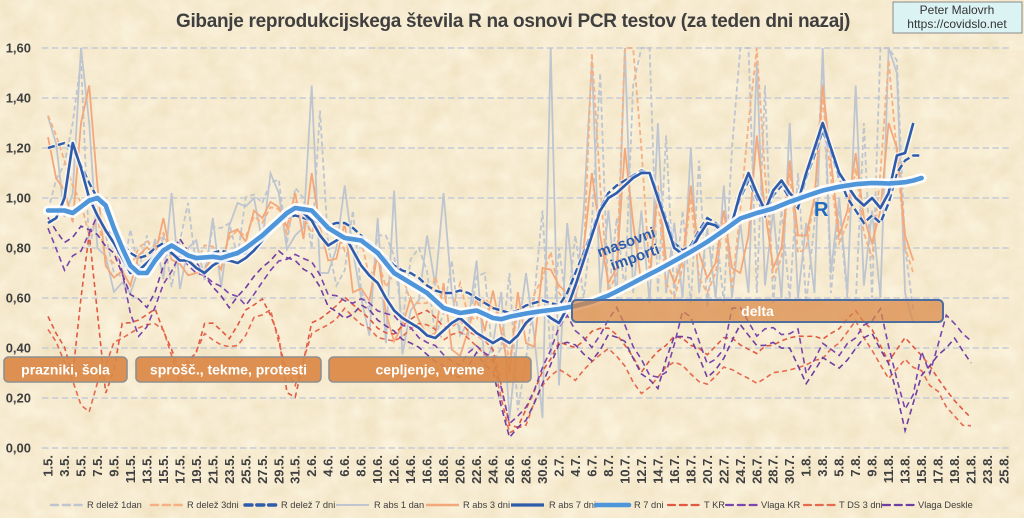 The width and height of the screenshot is (1024, 523). I want to click on svg-text: 1.8., so click(806, 466).